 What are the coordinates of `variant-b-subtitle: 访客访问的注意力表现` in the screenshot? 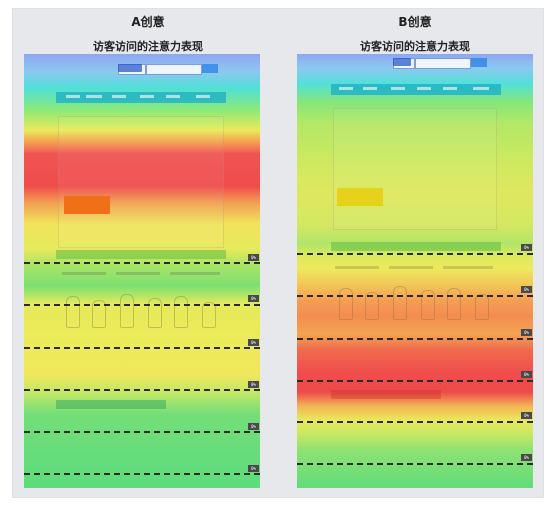 It's located at (415, 46).